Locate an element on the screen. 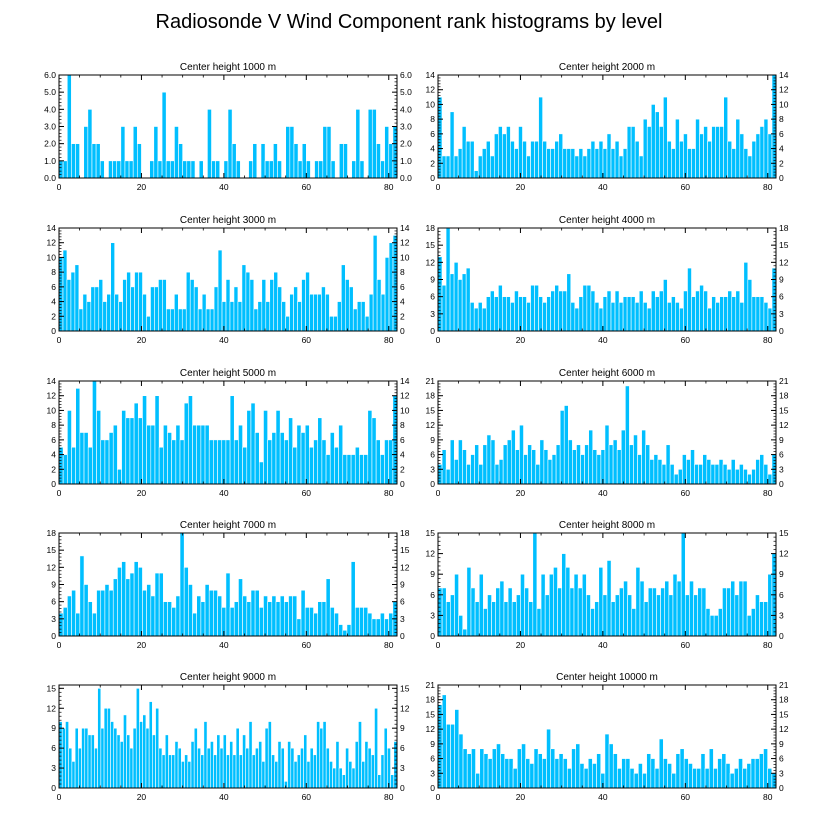 This screenshot has height=824, width=818. y-tick-label: 0 is located at coordinates (432, 331).